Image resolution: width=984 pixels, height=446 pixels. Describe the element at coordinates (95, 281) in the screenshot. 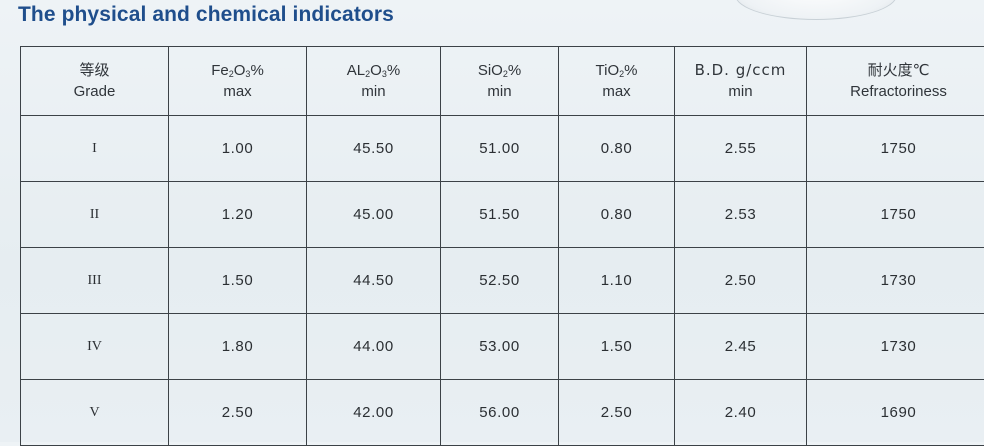

I see `cell-grade: III` at that location.